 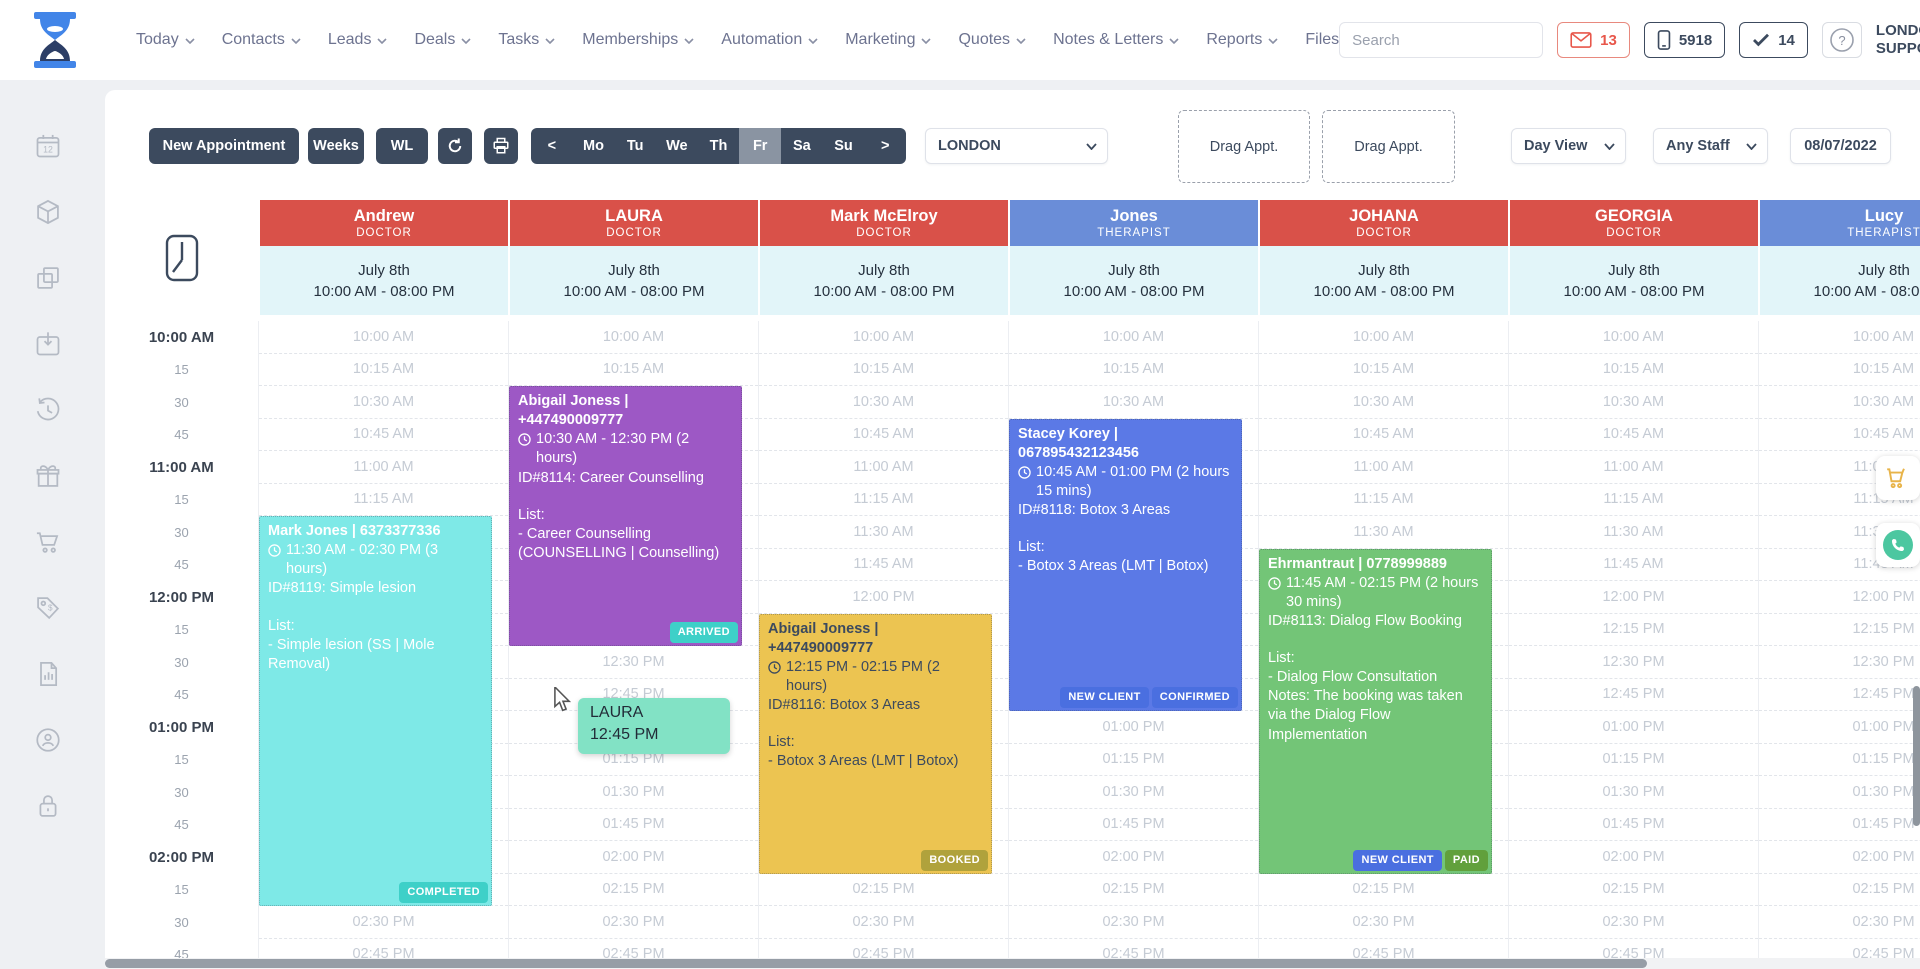 What do you see at coordinates (1244, 146) in the screenshot?
I see `drag-appointment-slot-1: Drag Appt.` at bounding box center [1244, 146].